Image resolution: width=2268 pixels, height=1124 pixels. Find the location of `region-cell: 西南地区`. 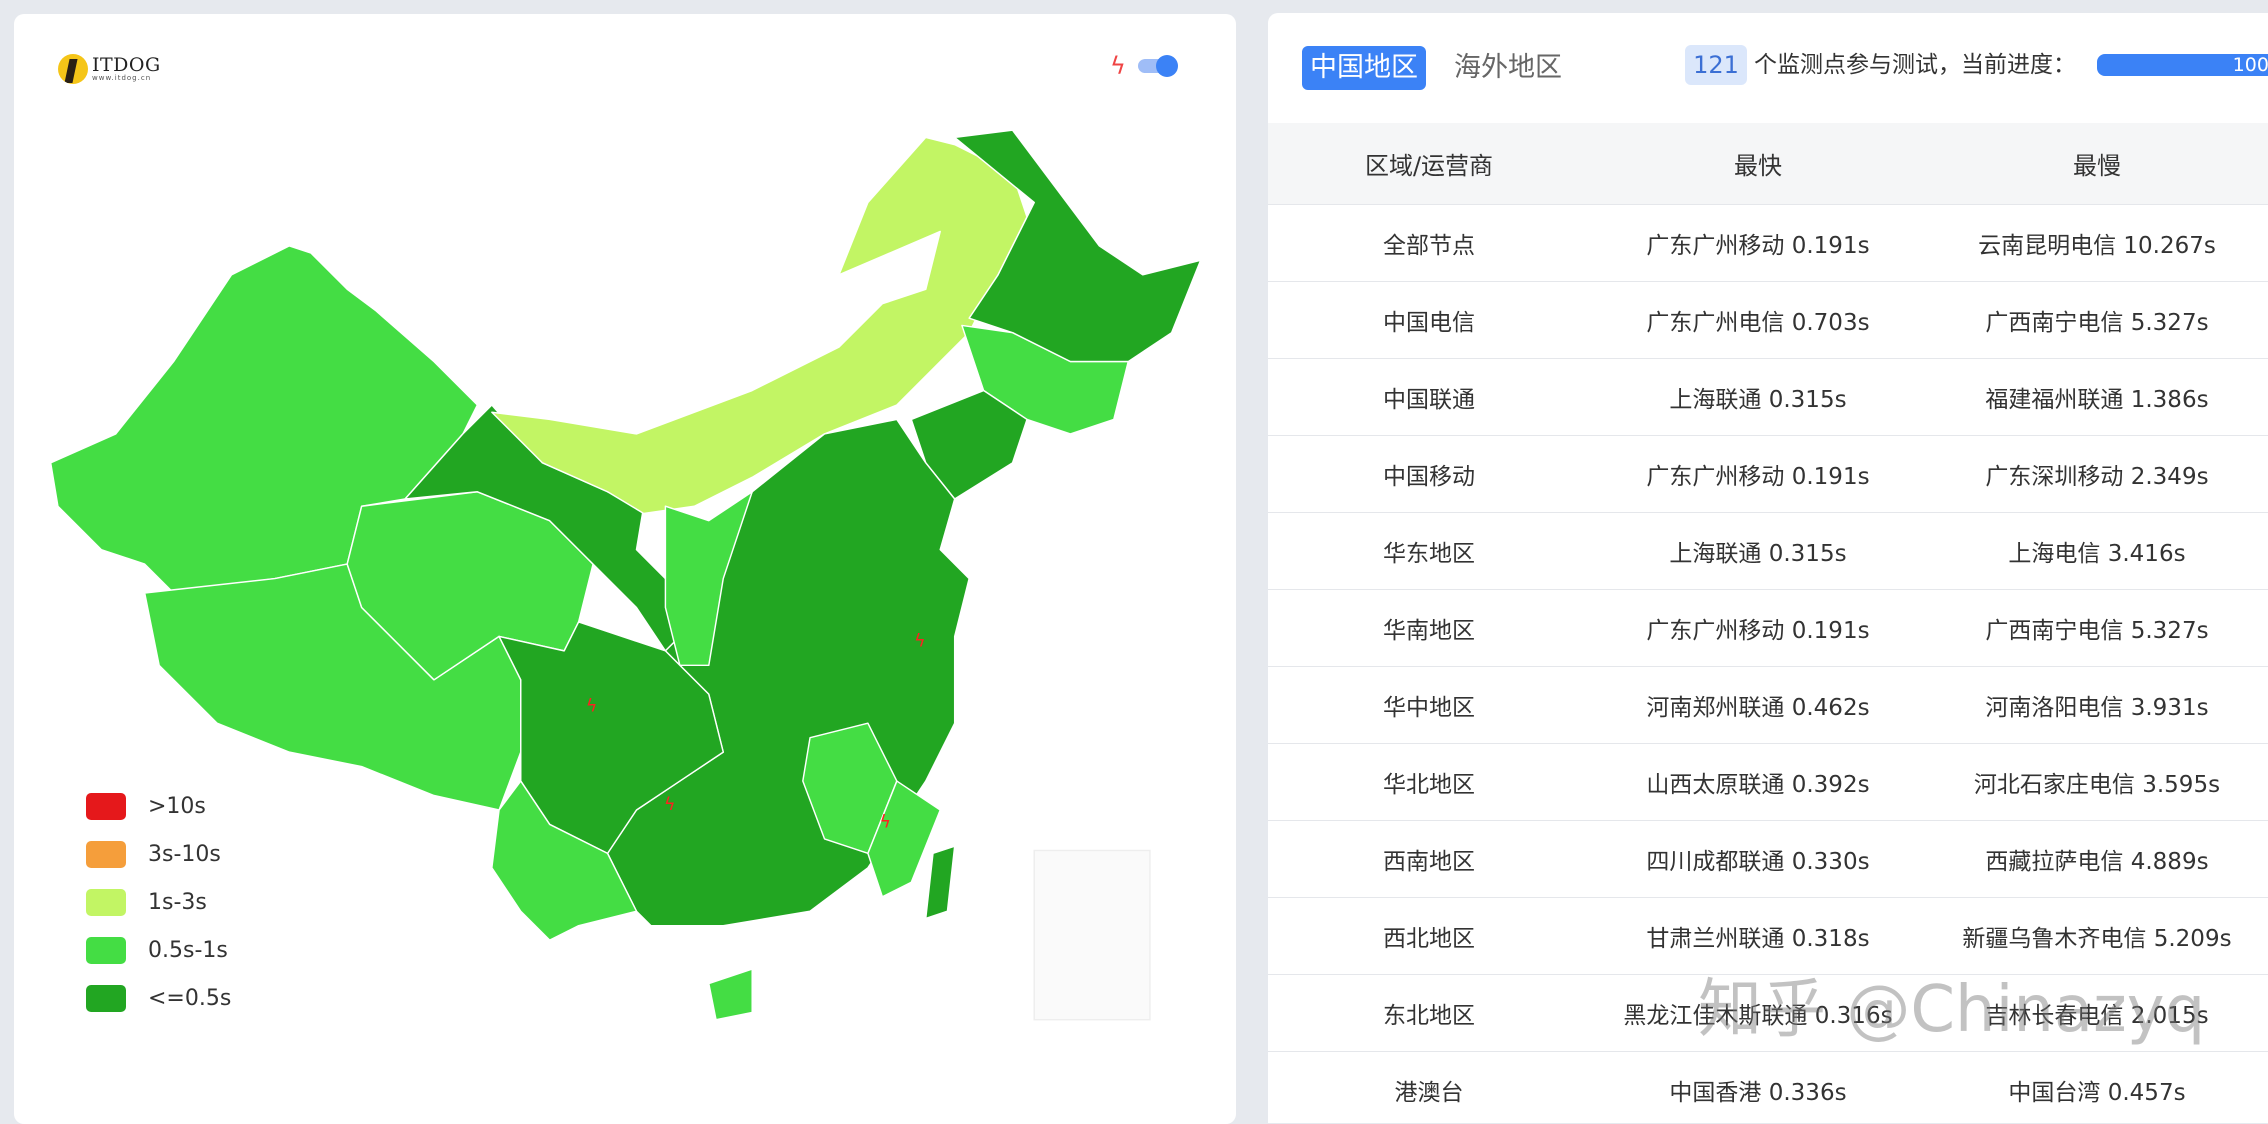

region-cell: 西南地区 is located at coordinates (1429, 859).